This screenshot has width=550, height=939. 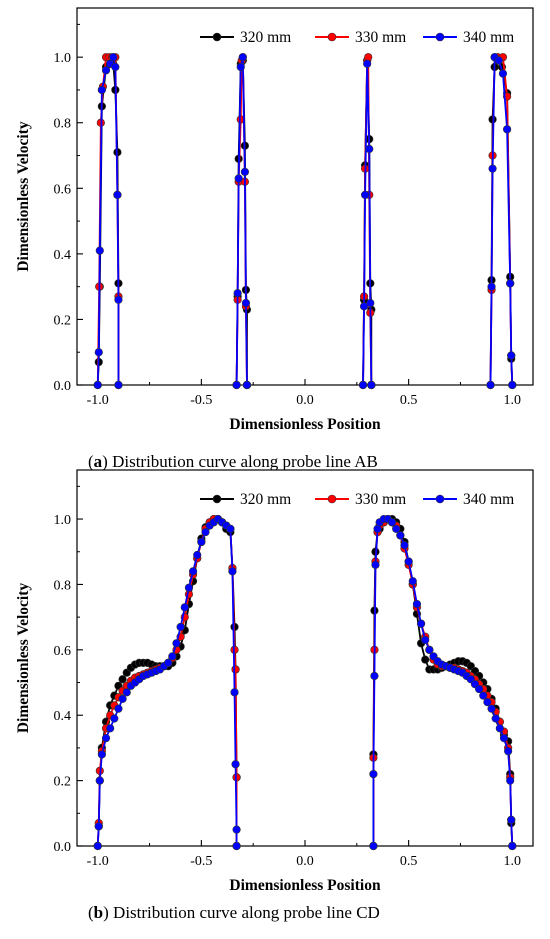 What do you see at coordinates (265, 499) in the screenshot?
I see `legend-label: 320 mm` at bounding box center [265, 499].